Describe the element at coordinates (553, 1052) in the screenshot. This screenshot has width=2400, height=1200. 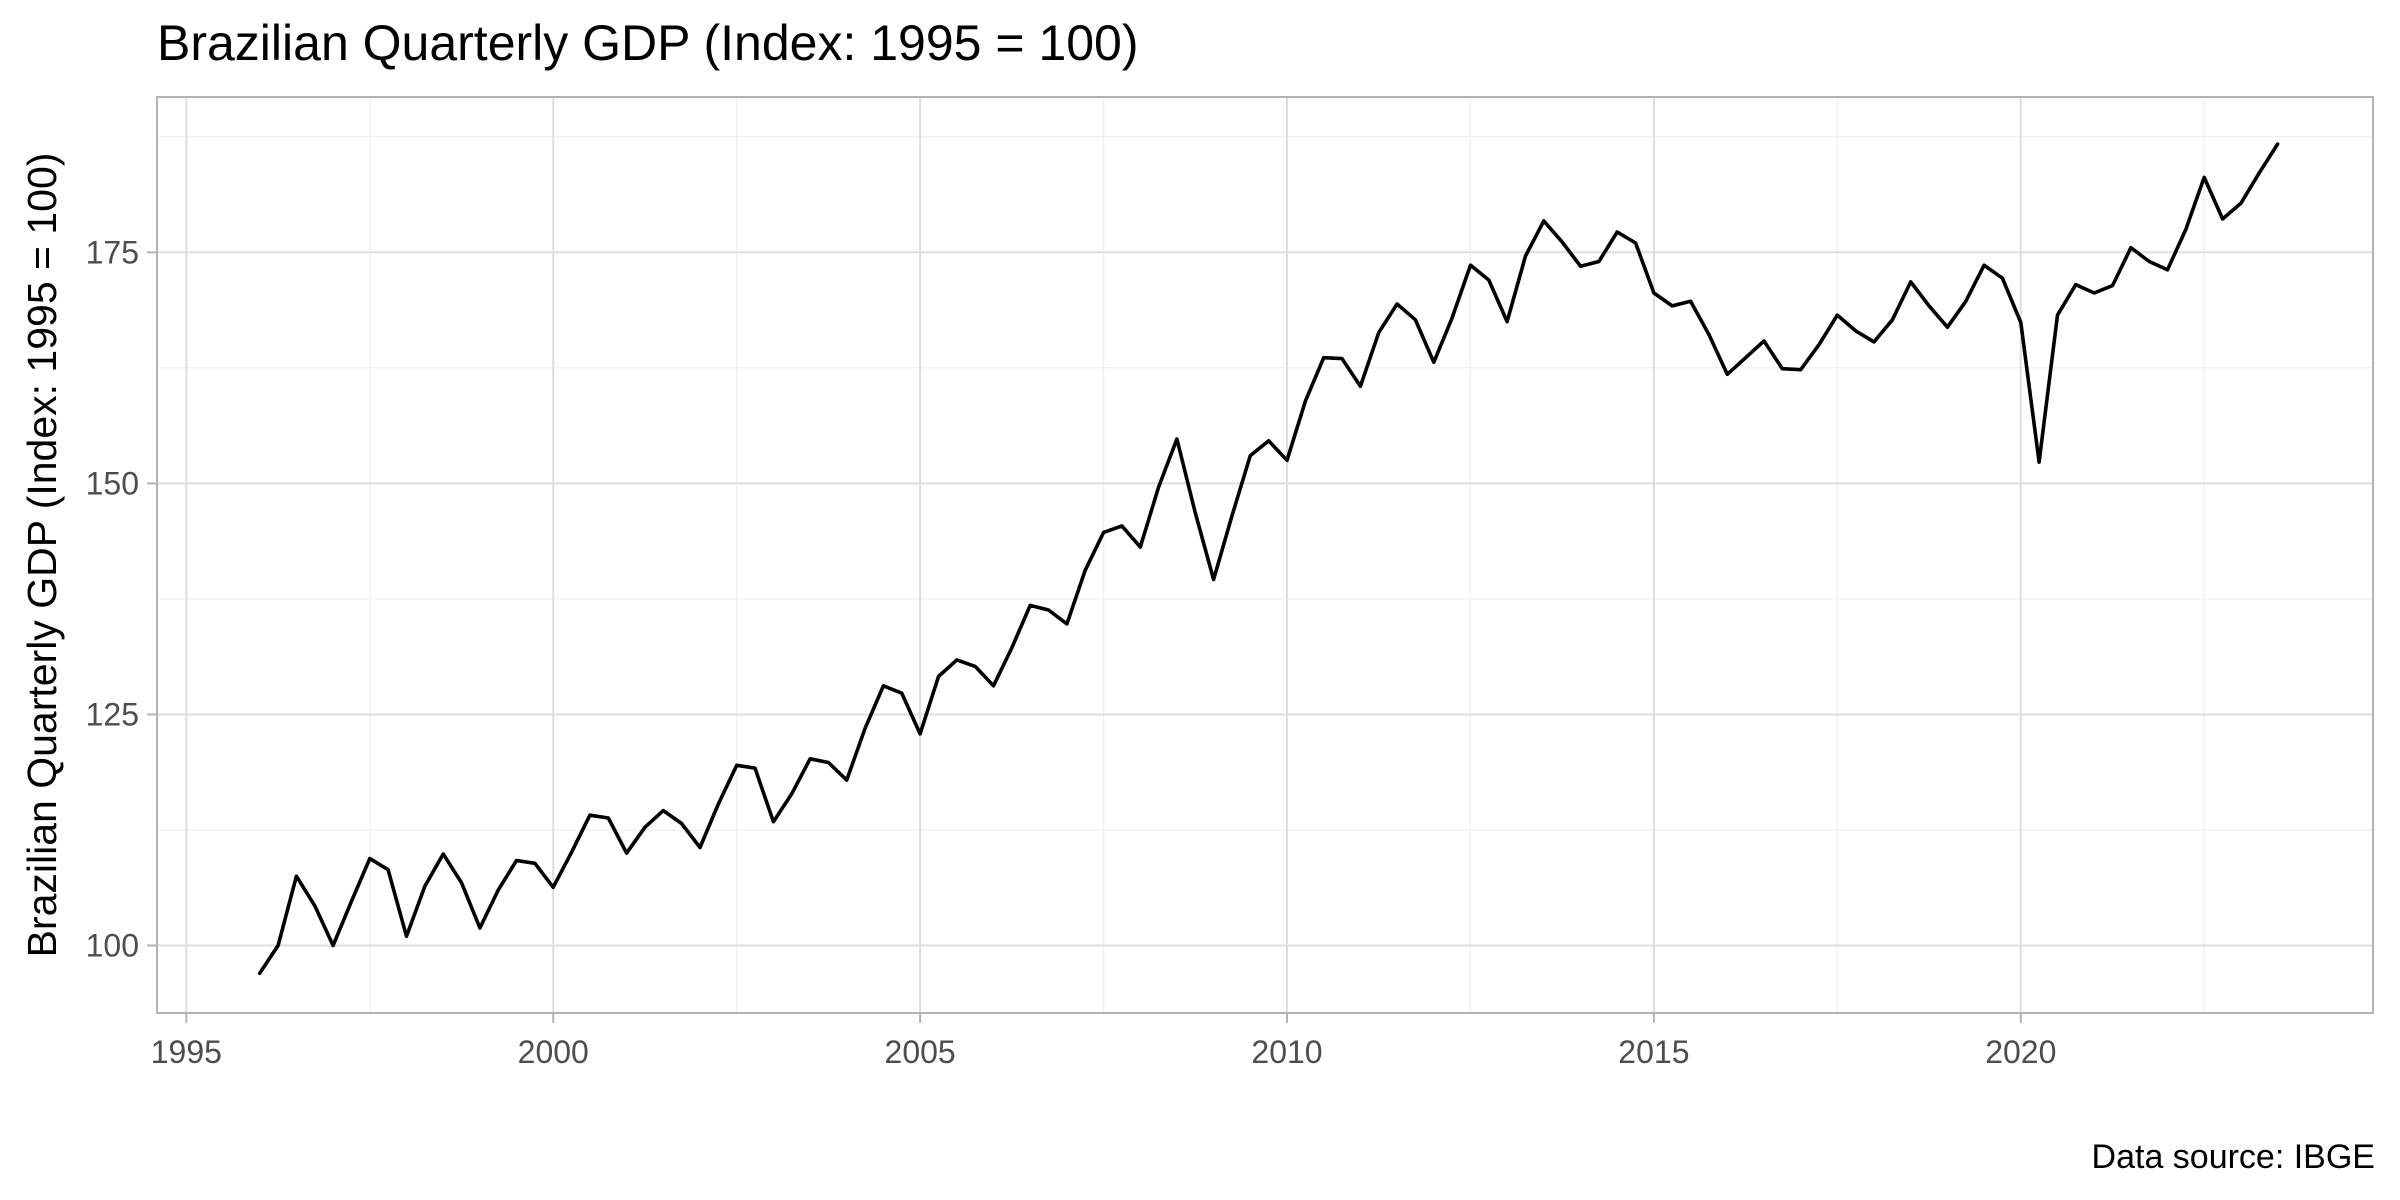
I see `x-tick-label: 2000` at that location.